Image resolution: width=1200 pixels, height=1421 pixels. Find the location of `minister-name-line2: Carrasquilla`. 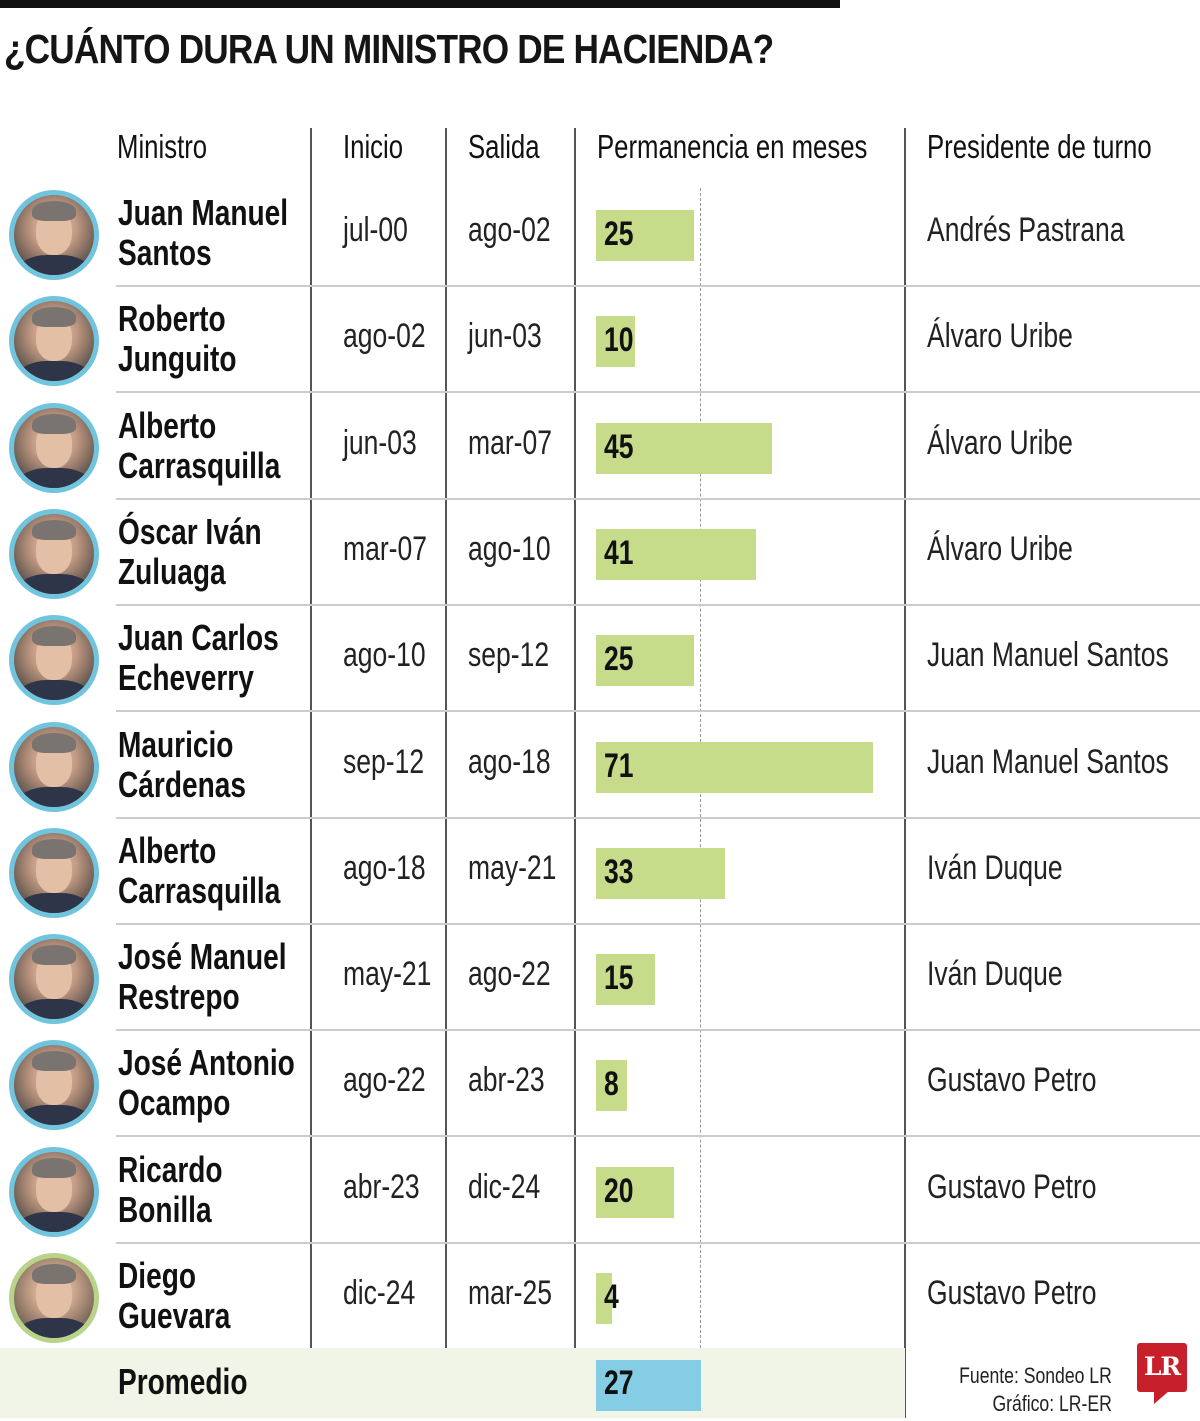

minister-name-line2: Carrasquilla is located at coordinates (199, 890).